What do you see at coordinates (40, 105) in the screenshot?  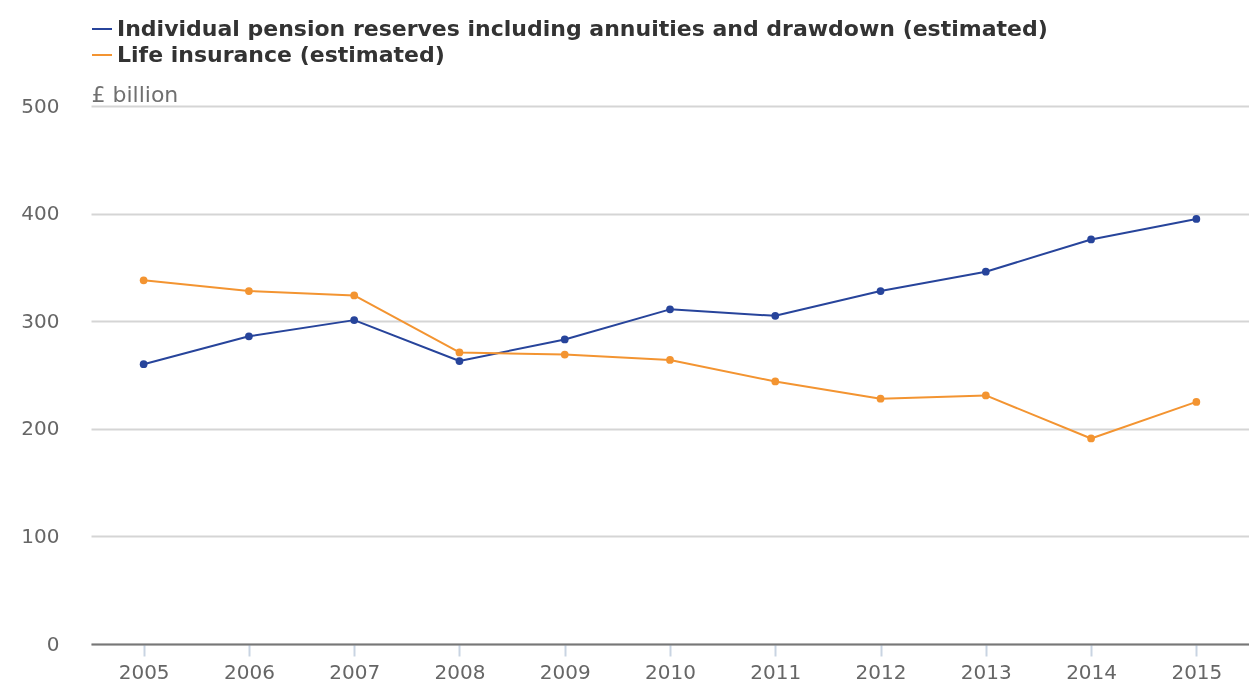 I see `y-tick-label: 500` at bounding box center [40, 105].